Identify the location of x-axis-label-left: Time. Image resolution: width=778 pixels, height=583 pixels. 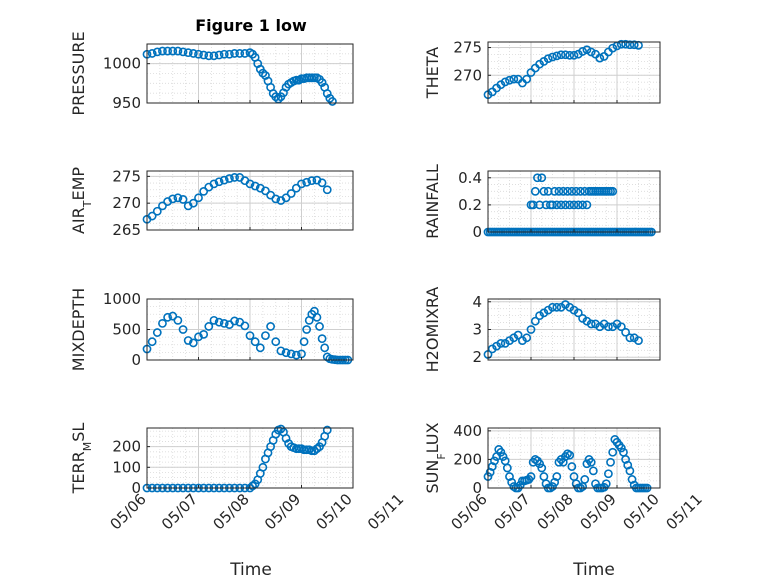
(250, 570).